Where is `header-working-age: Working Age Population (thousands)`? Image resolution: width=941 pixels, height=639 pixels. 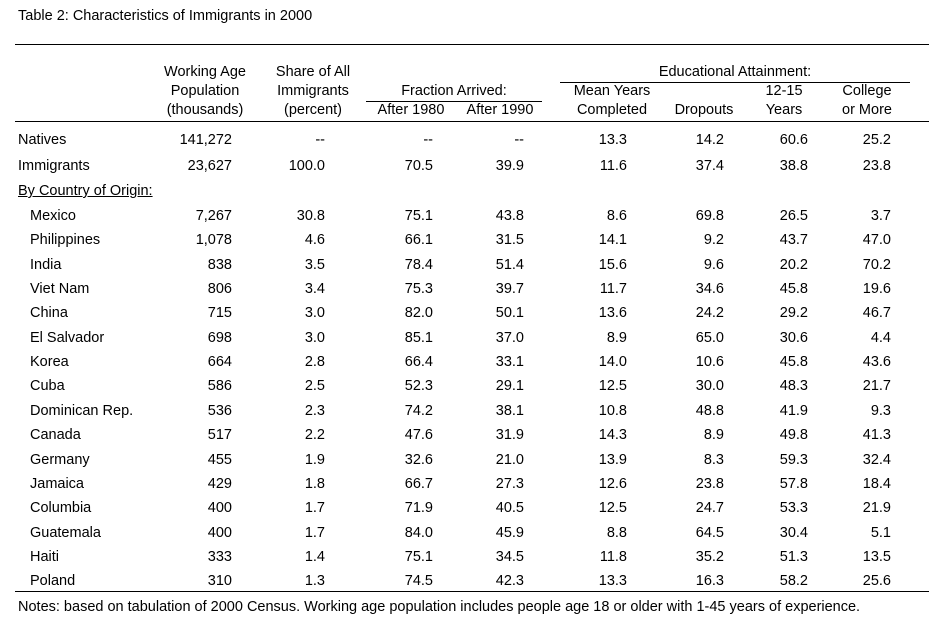 header-working-age: Working Age Population (thousands) is located at coordinates (205, 91).